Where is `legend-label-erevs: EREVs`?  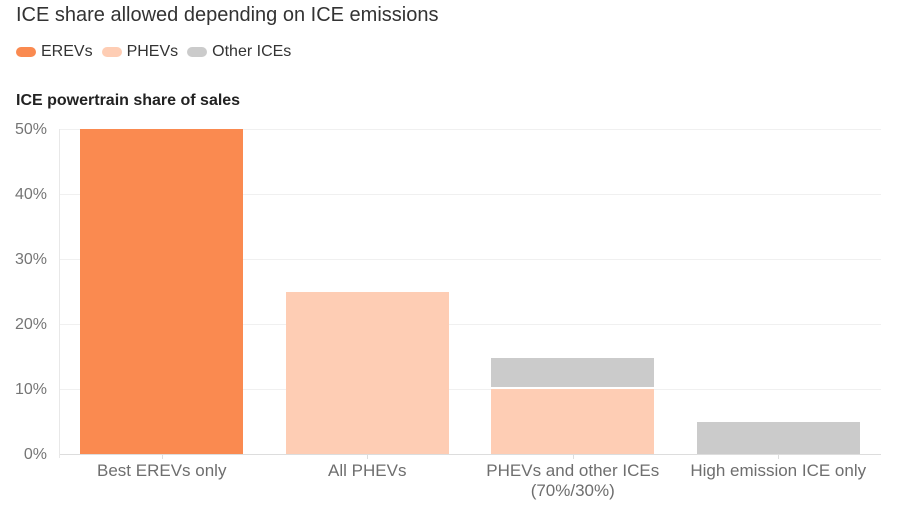 legend-label-erevs: EREVs is located at coordinates (67, 51).